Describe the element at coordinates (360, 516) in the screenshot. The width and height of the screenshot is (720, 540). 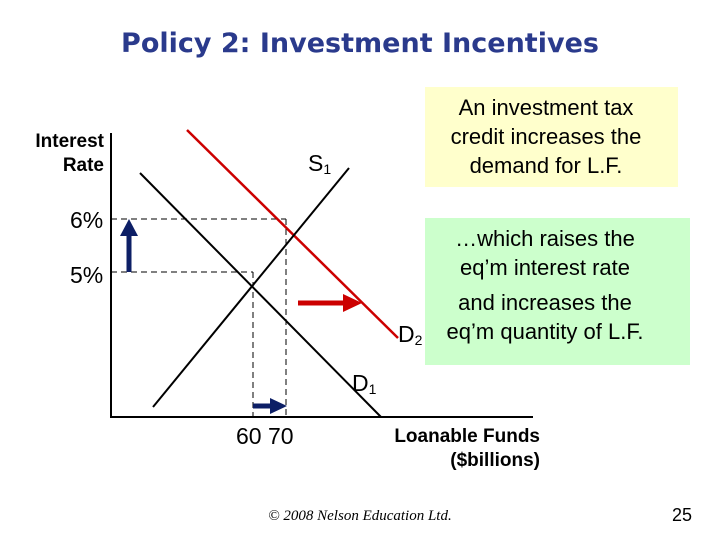
I see `copyright-footer: © 2008 Nelson Education Ltd.` at that location.